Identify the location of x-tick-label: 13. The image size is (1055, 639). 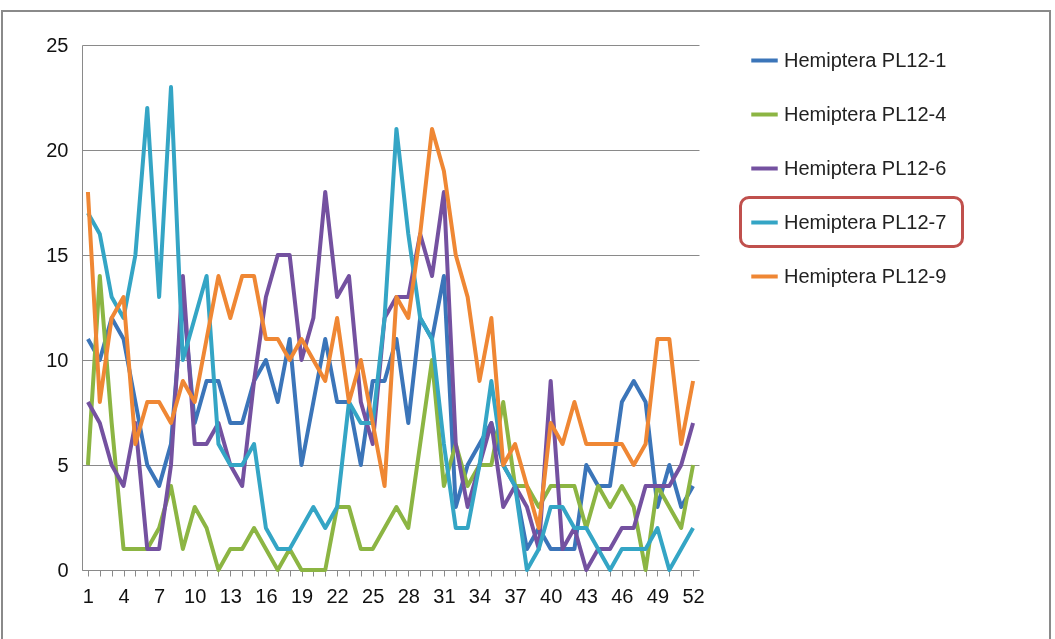
(230, 595).